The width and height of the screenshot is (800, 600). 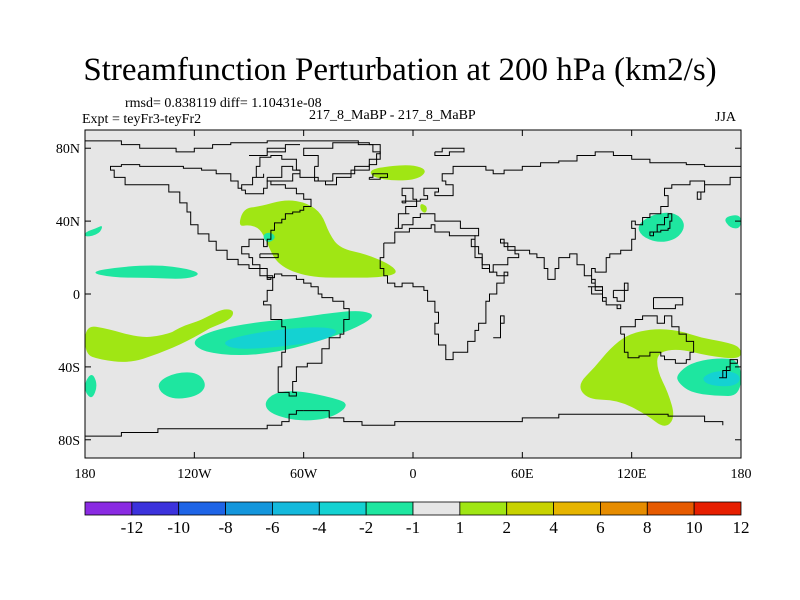 What do you see at coordinates (194, 423) in the screenshot?
I see `coastline-antarctic-peninsula` at bounding box center [194, 423].